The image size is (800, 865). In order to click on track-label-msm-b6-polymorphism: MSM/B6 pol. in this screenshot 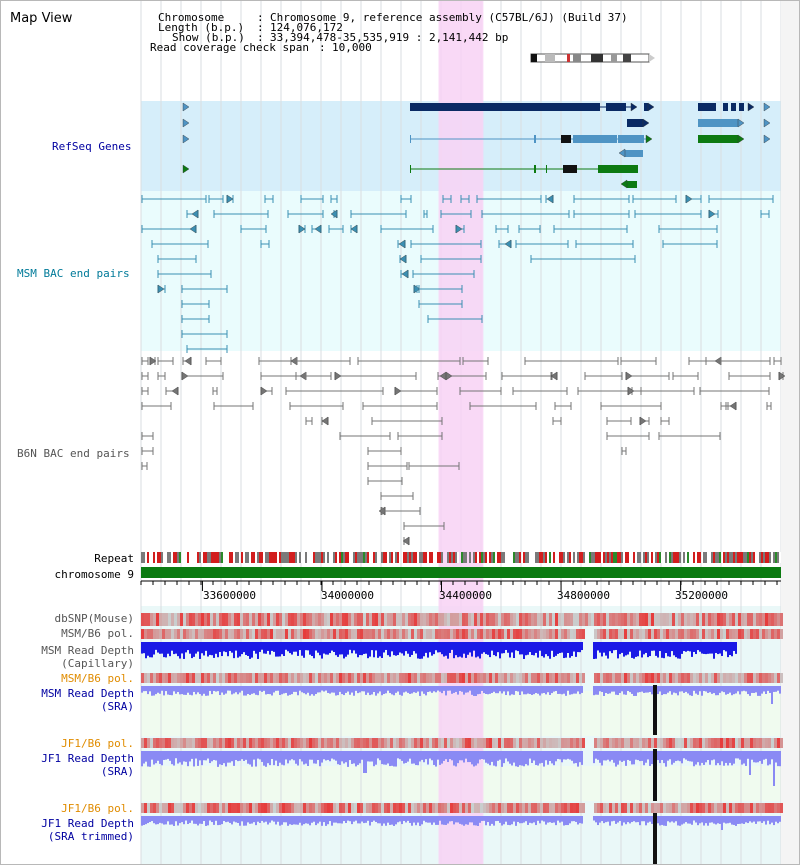, I will do `click(97, 633)`.